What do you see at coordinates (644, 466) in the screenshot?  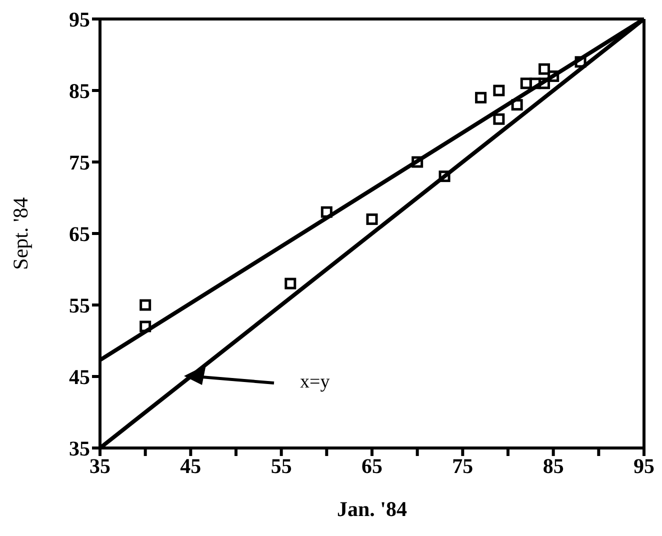 I see `x-tick-label: 95` at bounding box center [644, 466].